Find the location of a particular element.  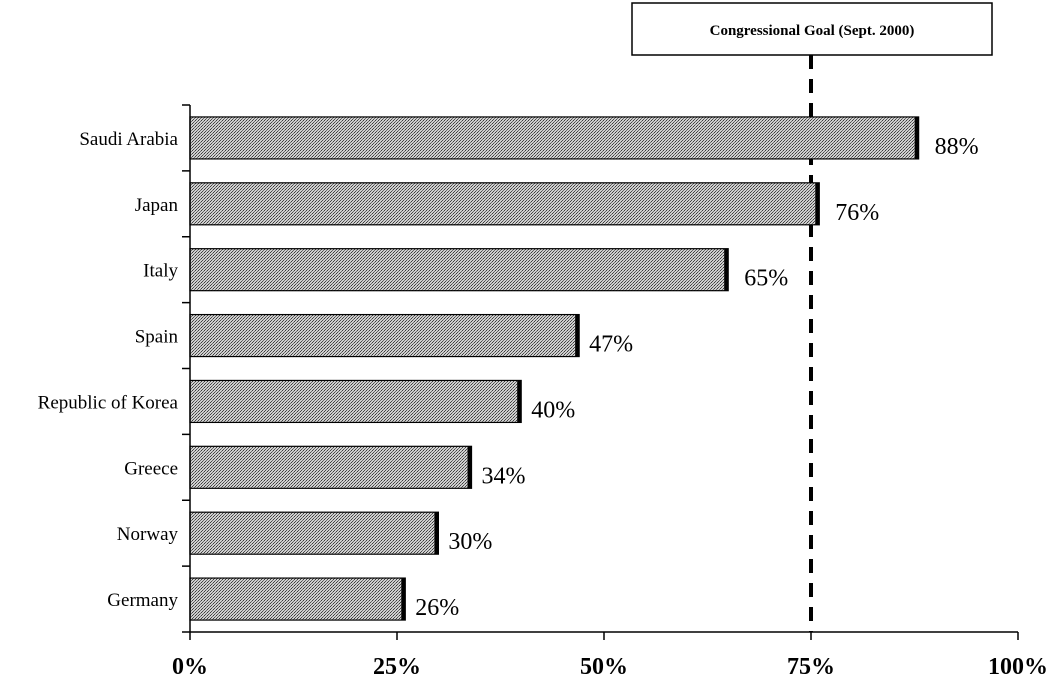

congressional-goal-box is located at coordinates (812, 29).